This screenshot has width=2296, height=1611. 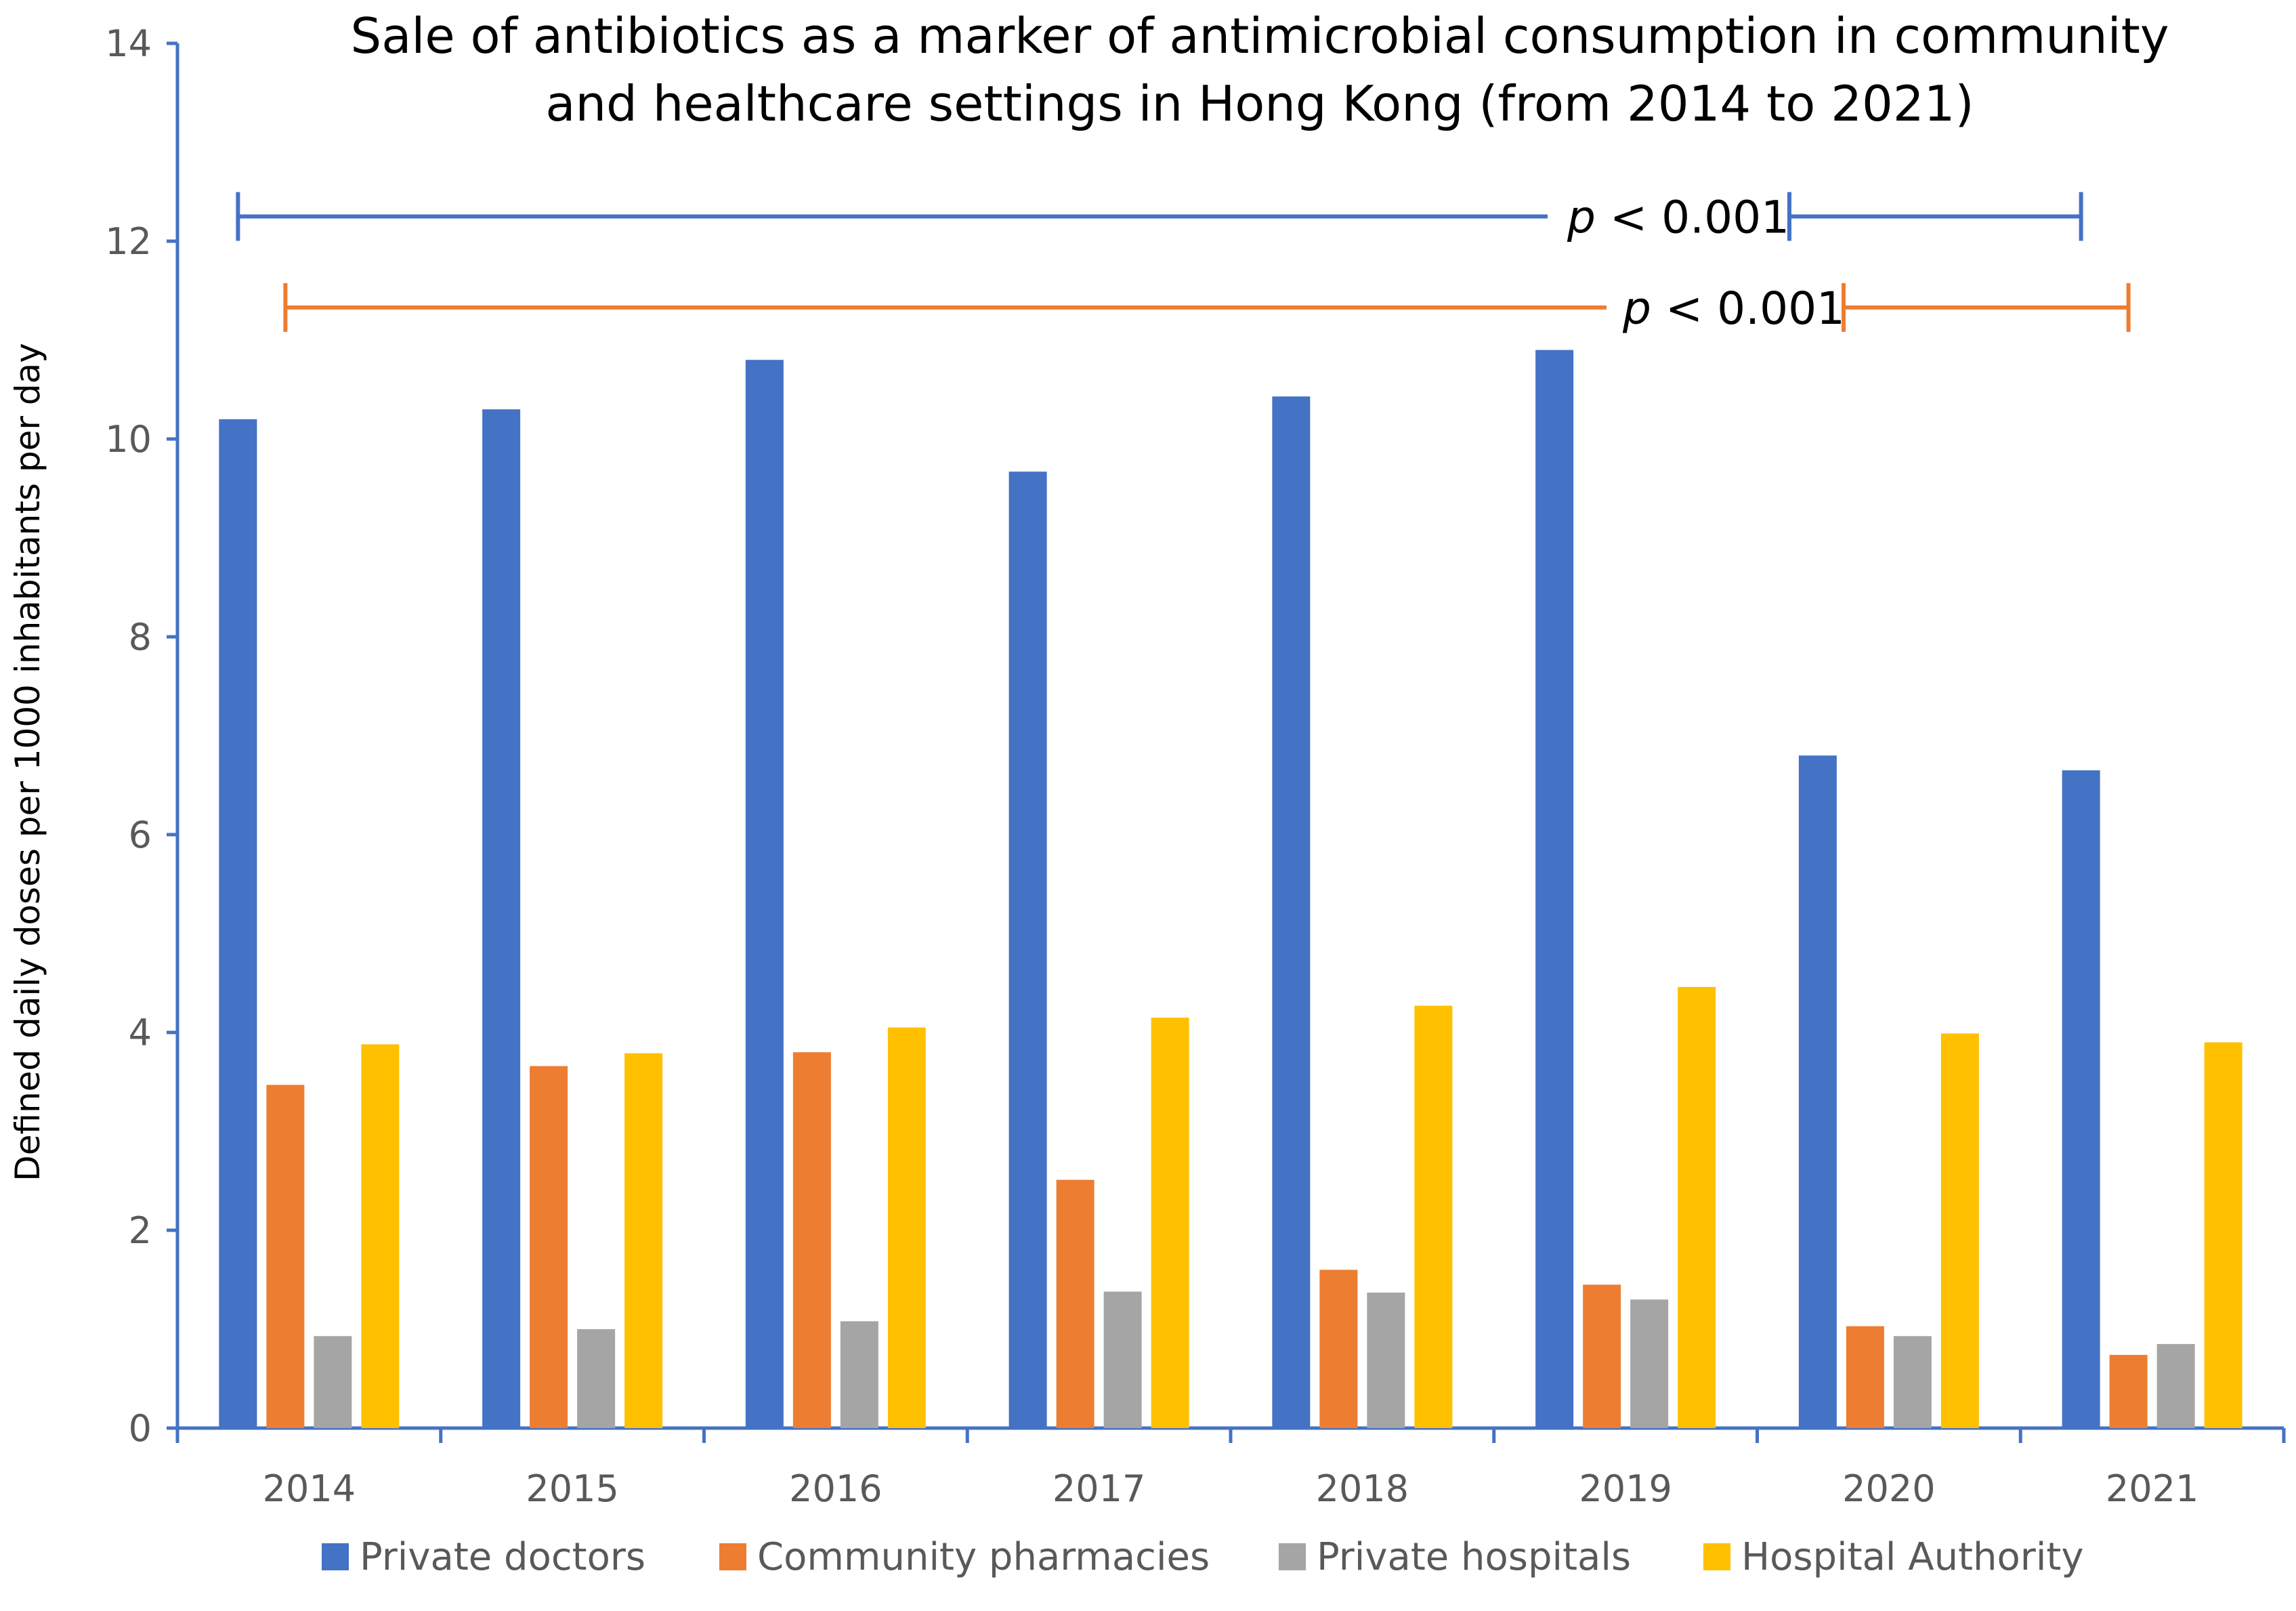 What do you see at coordinates (128, 43) in the screenshot?
I see `y-tick-label: 14` at bounding box center [128, 43].